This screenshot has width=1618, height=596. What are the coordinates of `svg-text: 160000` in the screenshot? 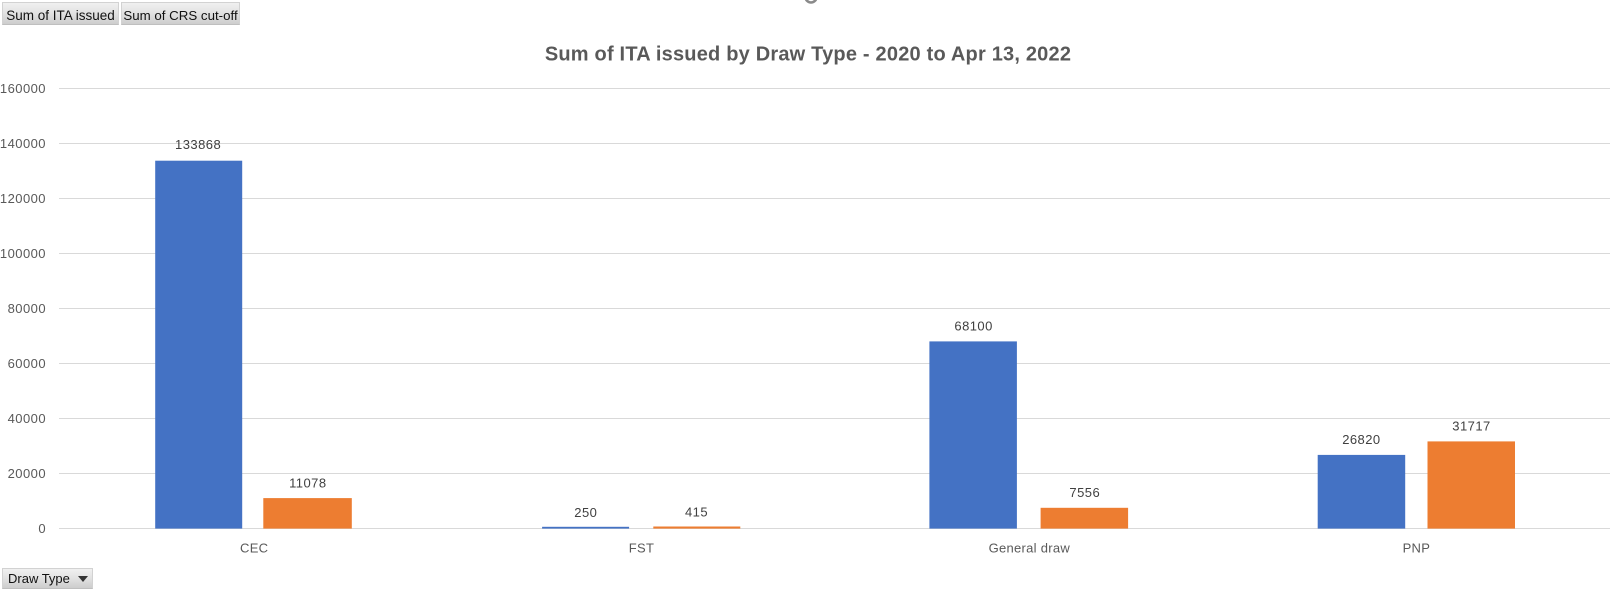 It's located at (23, 88).